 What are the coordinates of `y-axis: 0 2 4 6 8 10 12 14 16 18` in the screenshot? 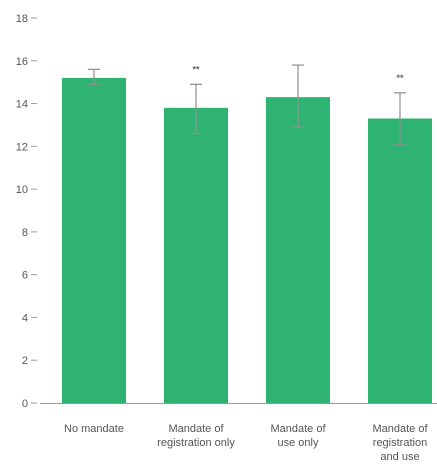 It's located at (26, 211).